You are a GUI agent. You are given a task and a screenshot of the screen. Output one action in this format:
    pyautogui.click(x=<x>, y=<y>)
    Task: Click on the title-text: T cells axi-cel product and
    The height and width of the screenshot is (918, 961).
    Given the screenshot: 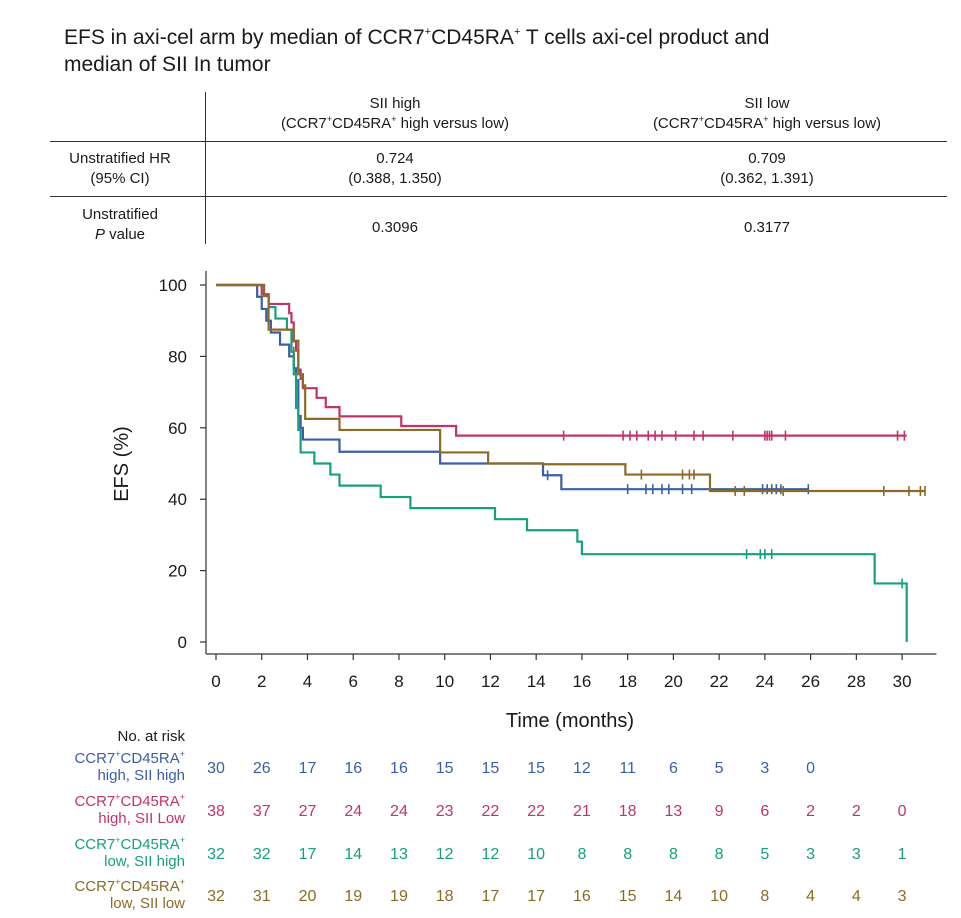 What is the action you would take?
    pyautogui.click(x=645, y=37)
    